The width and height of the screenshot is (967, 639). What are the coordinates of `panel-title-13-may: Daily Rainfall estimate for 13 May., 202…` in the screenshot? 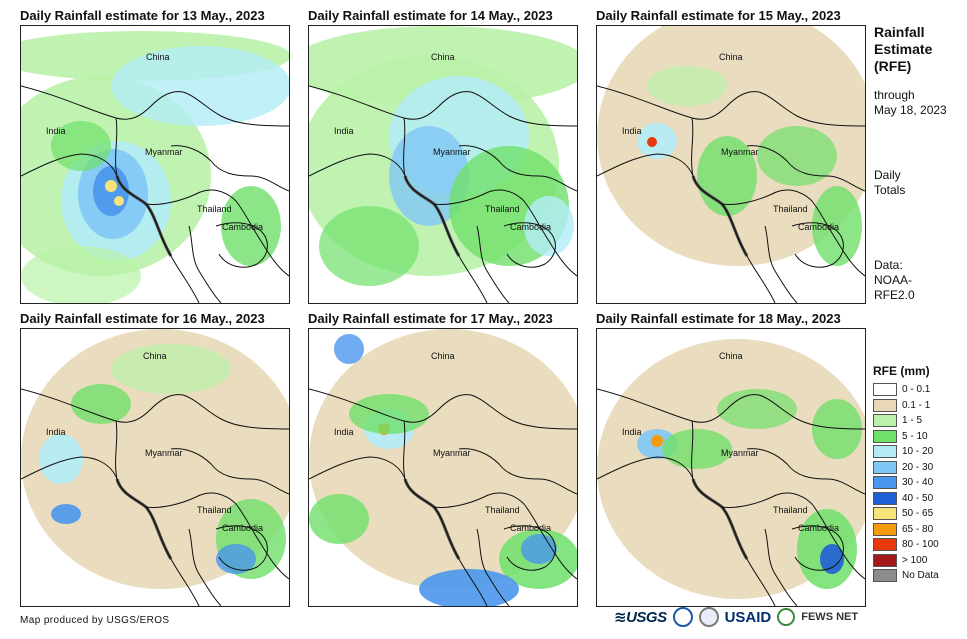 It's located at (142, 15).